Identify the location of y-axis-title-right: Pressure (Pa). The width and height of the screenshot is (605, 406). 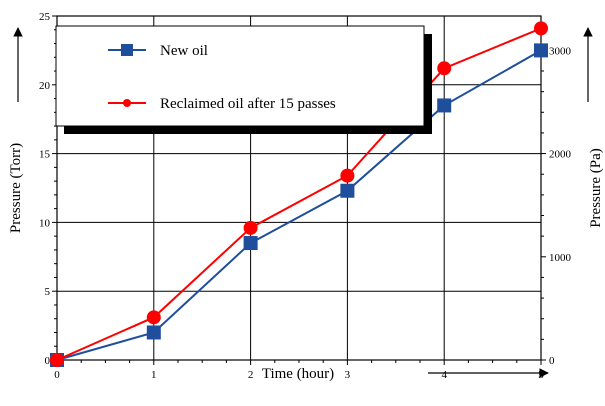
(596, 188).